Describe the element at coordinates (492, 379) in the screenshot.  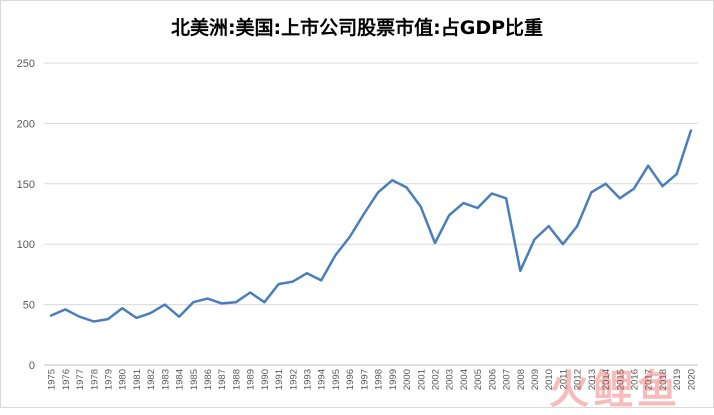
I see `x-tick-label: 2006` at that location.